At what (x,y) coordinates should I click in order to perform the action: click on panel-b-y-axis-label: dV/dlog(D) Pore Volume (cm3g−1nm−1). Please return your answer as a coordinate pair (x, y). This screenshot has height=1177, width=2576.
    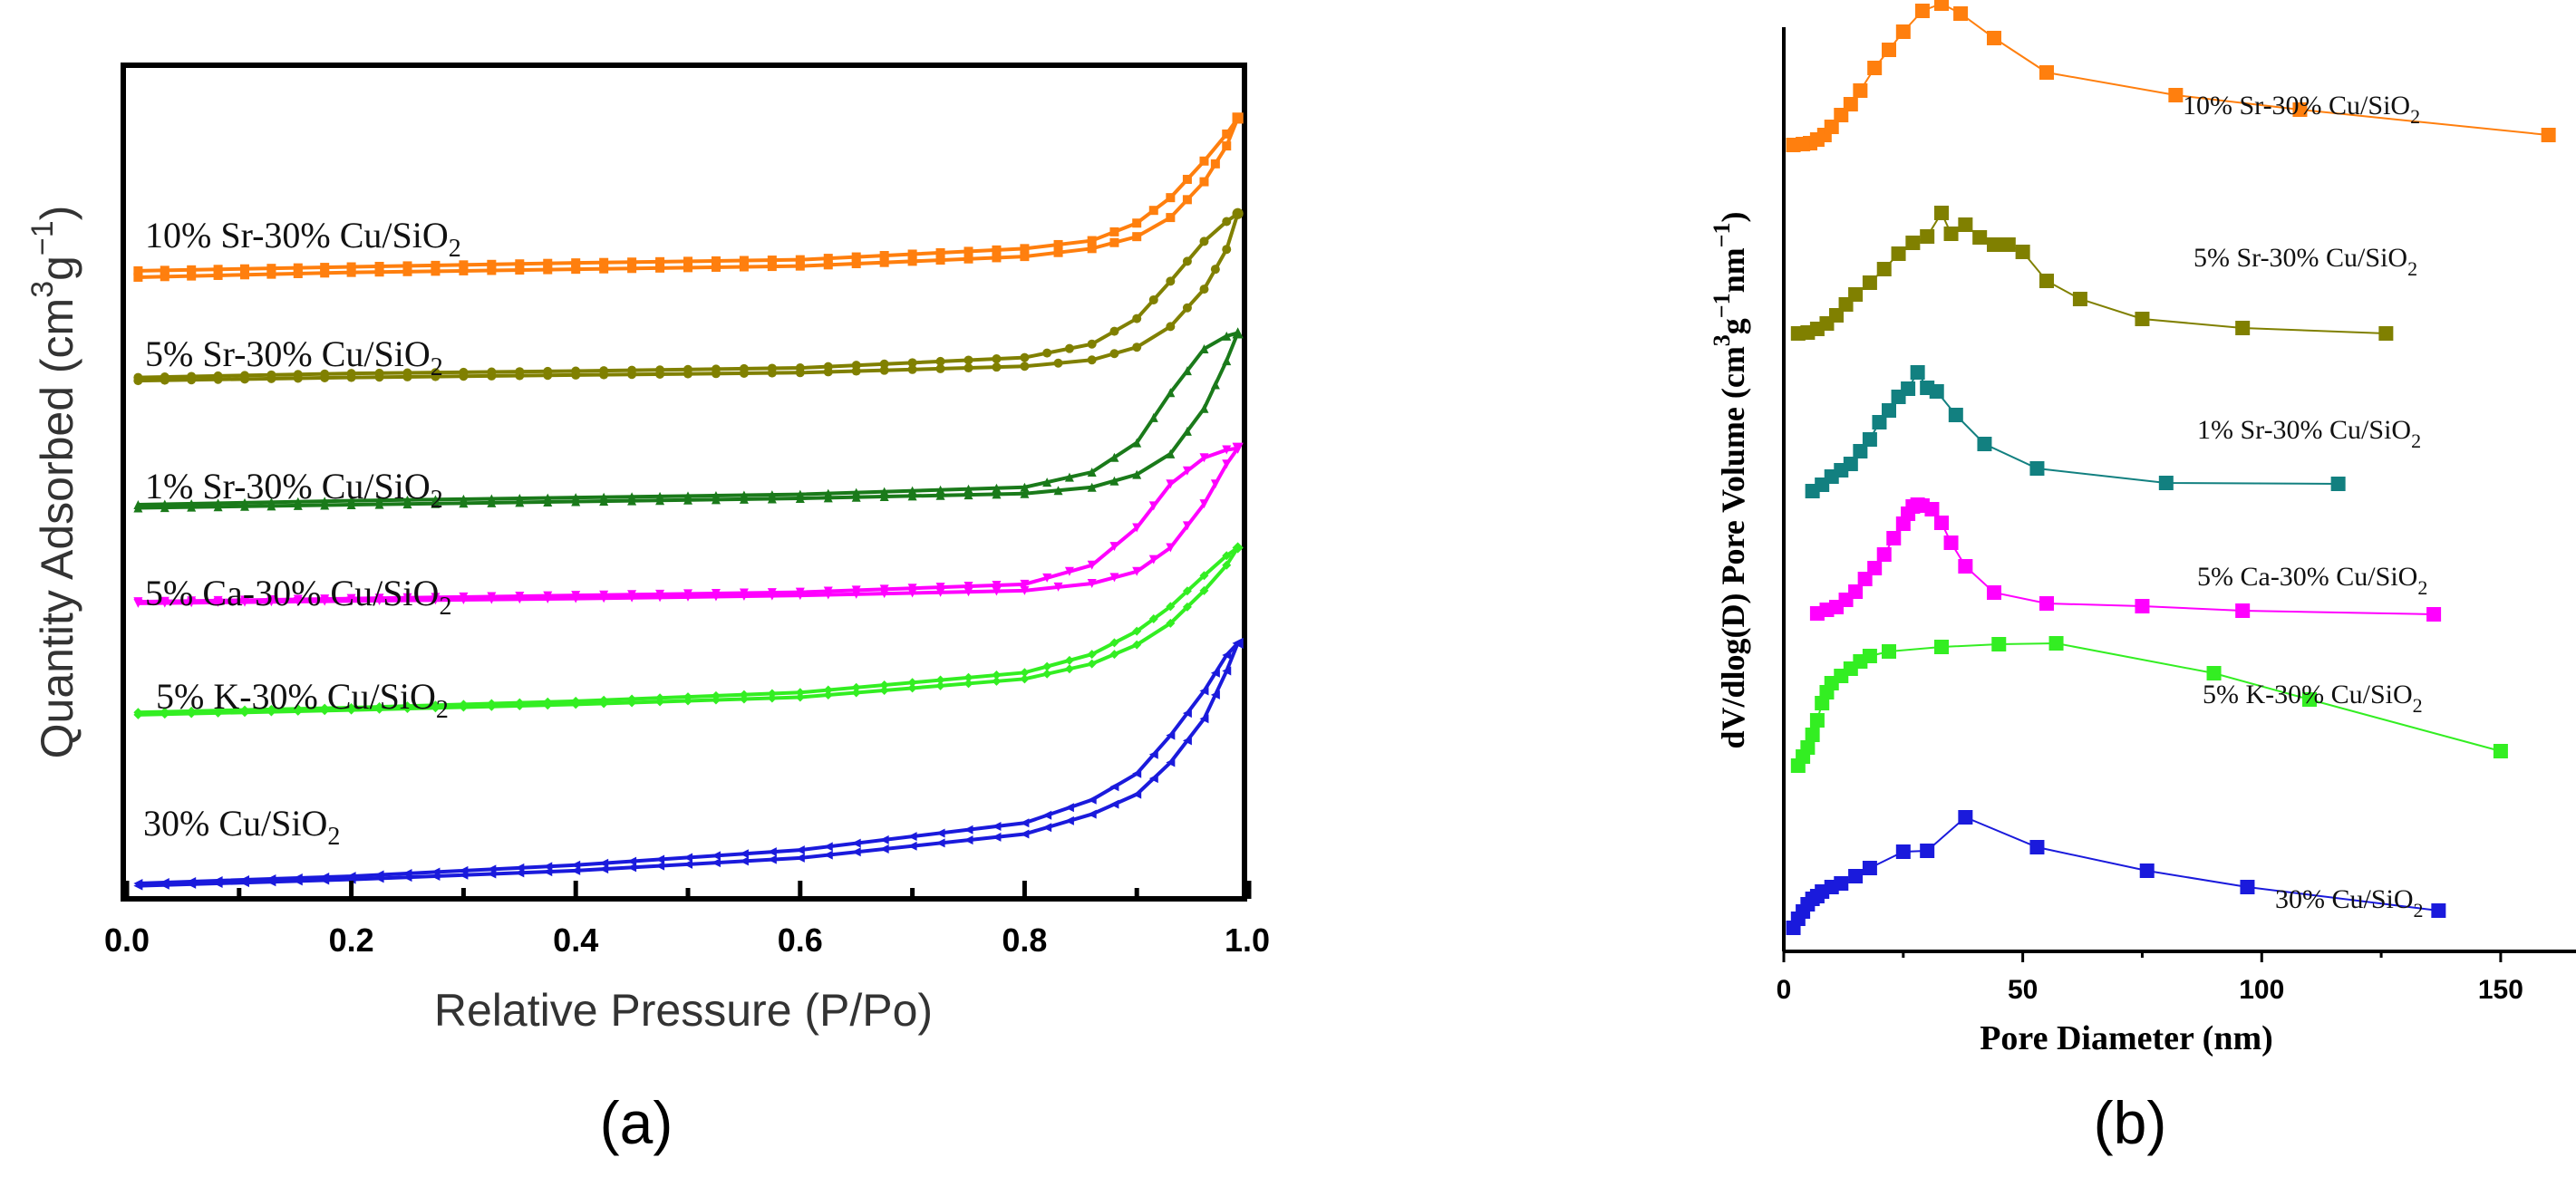
    Looking at the image, I should click on (1730, 480).